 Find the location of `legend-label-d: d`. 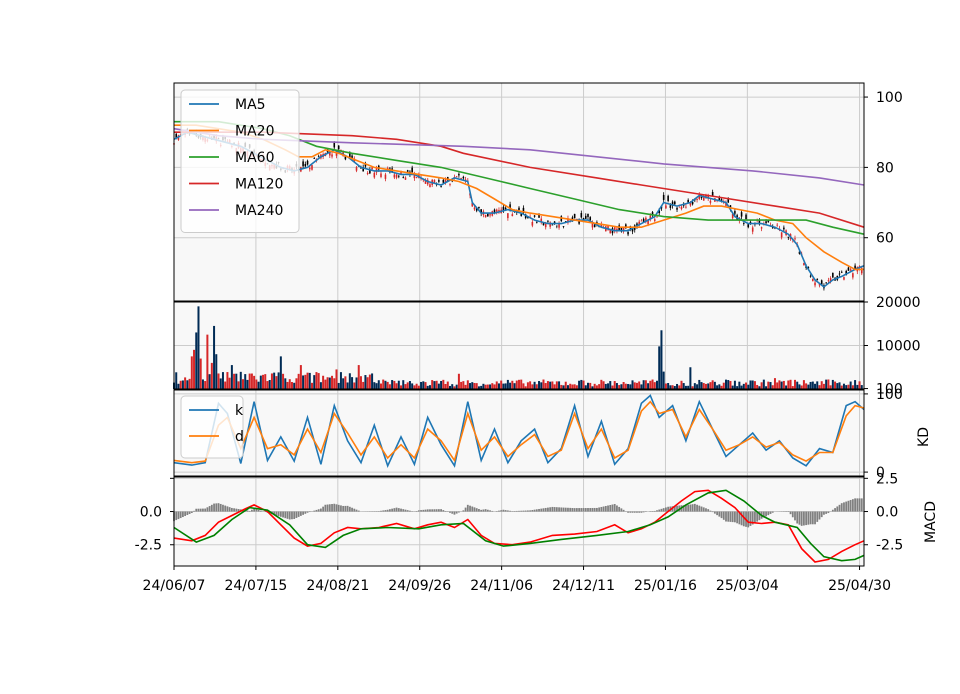

legend-label-d: d is located at coordinates (239, 437).